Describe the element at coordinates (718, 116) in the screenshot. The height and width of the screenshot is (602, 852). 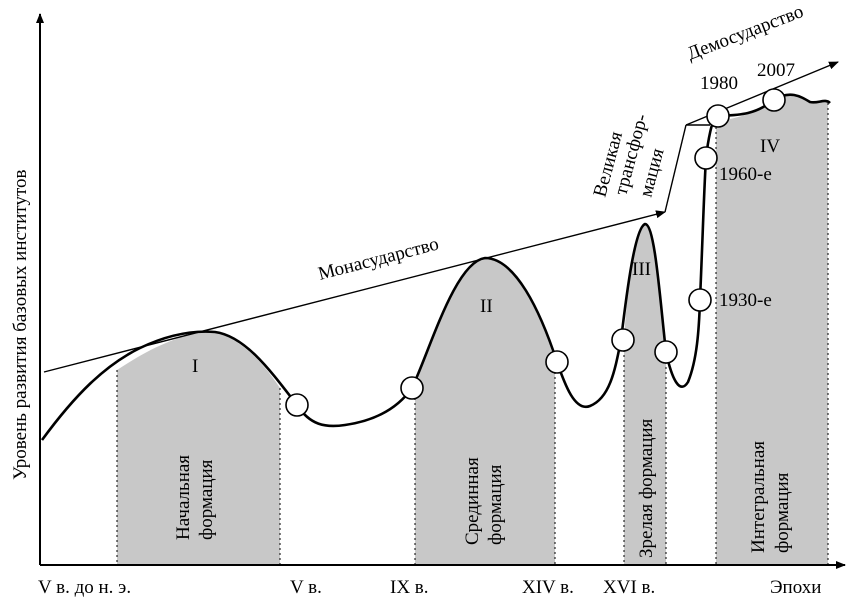
I see `marker-1980` at that location.